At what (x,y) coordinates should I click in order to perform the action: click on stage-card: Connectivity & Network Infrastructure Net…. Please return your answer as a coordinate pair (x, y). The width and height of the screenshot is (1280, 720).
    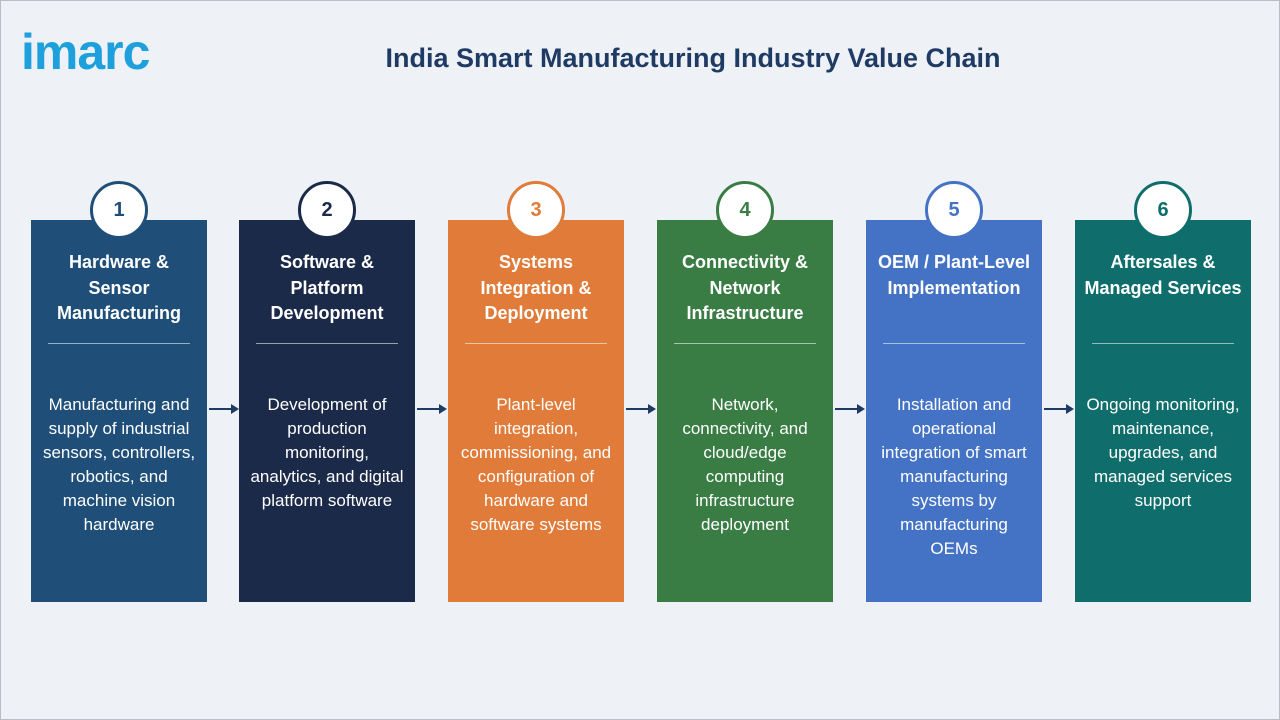
    Looking at the image, I should click on (745, 411).